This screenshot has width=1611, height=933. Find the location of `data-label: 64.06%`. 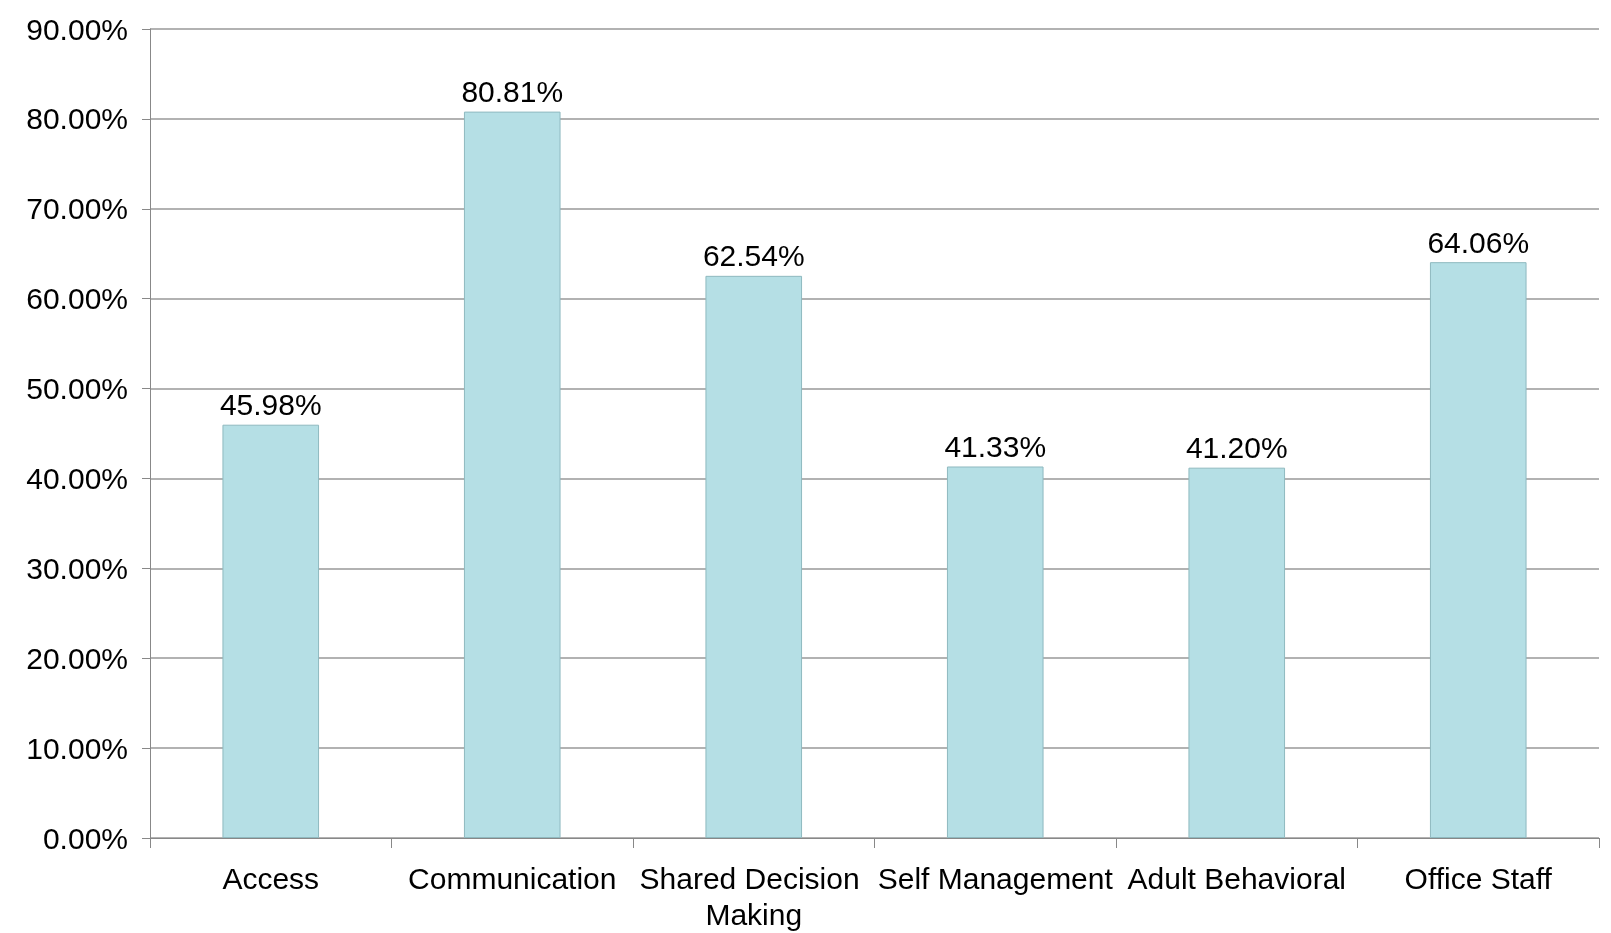

data-label: 64.06% is located at coordinates (1478, 242).